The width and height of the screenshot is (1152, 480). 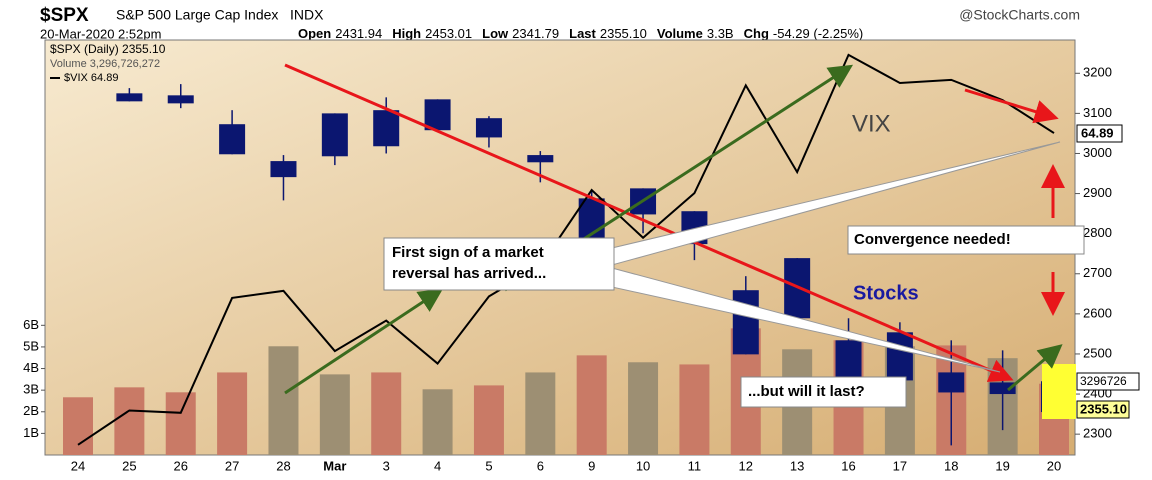 What do you see at coordinates (848, 465) in the screenshot?
I see `x-tick-label: 16` at bounding box center [848, 465].